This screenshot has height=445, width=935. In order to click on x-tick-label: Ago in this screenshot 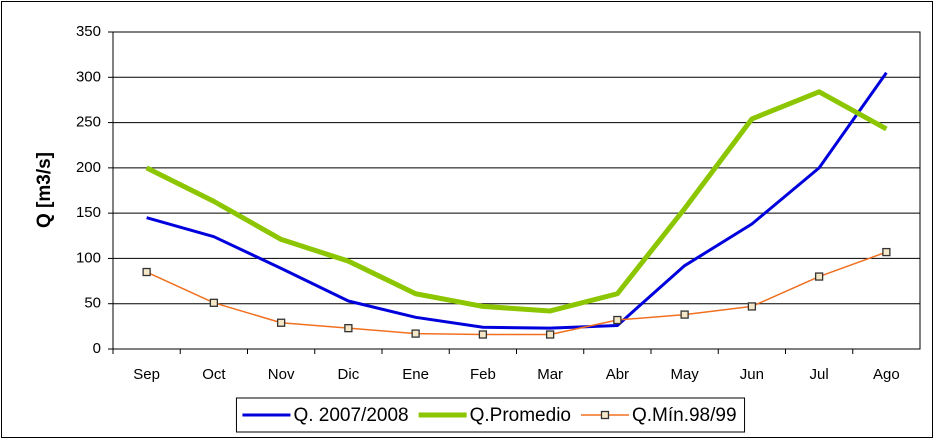, I will do `click(886, 374)`.